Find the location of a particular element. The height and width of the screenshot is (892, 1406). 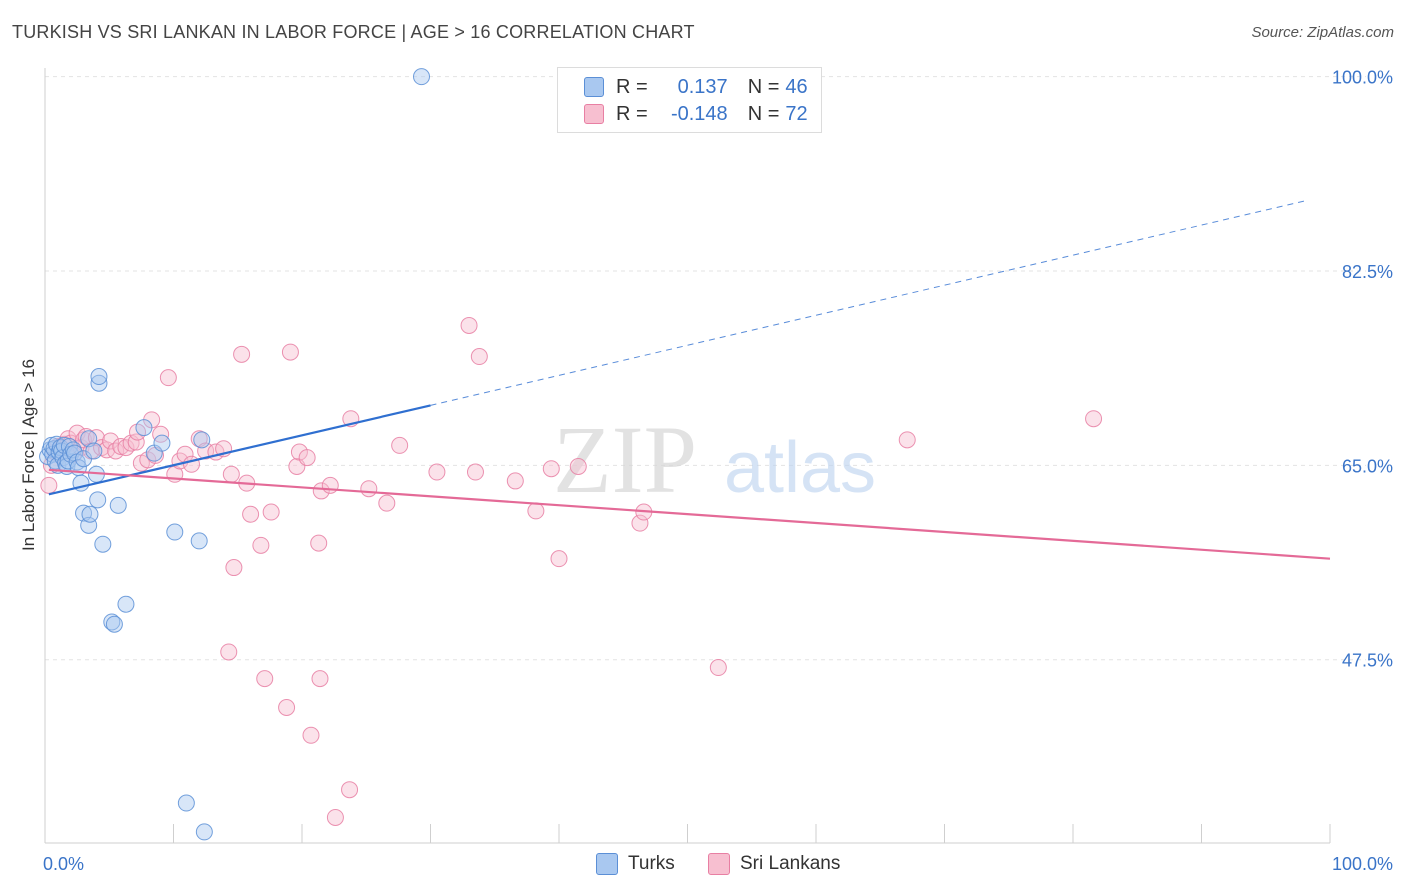

watermark-atlas: atlas is located at coordinates (800, 468).